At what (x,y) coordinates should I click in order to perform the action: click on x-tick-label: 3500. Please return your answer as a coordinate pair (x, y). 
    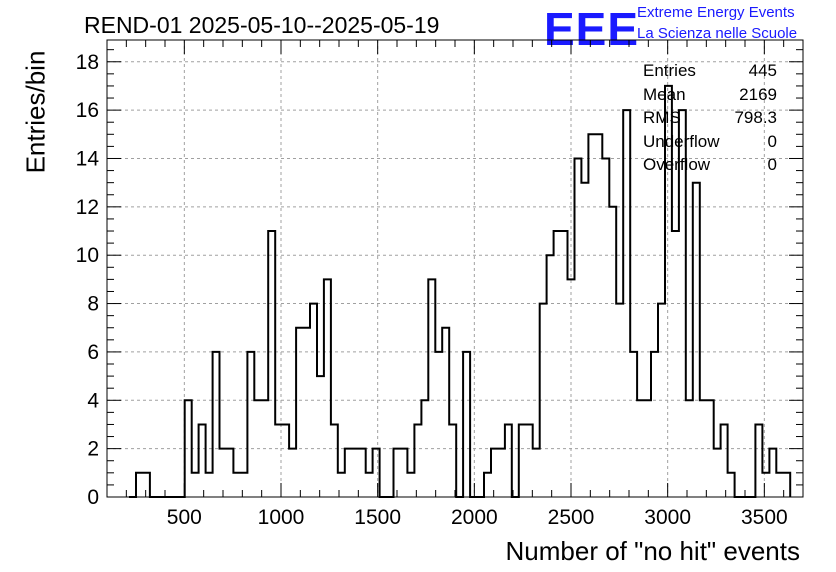
    Looking at the image, I should click on (764, 517).